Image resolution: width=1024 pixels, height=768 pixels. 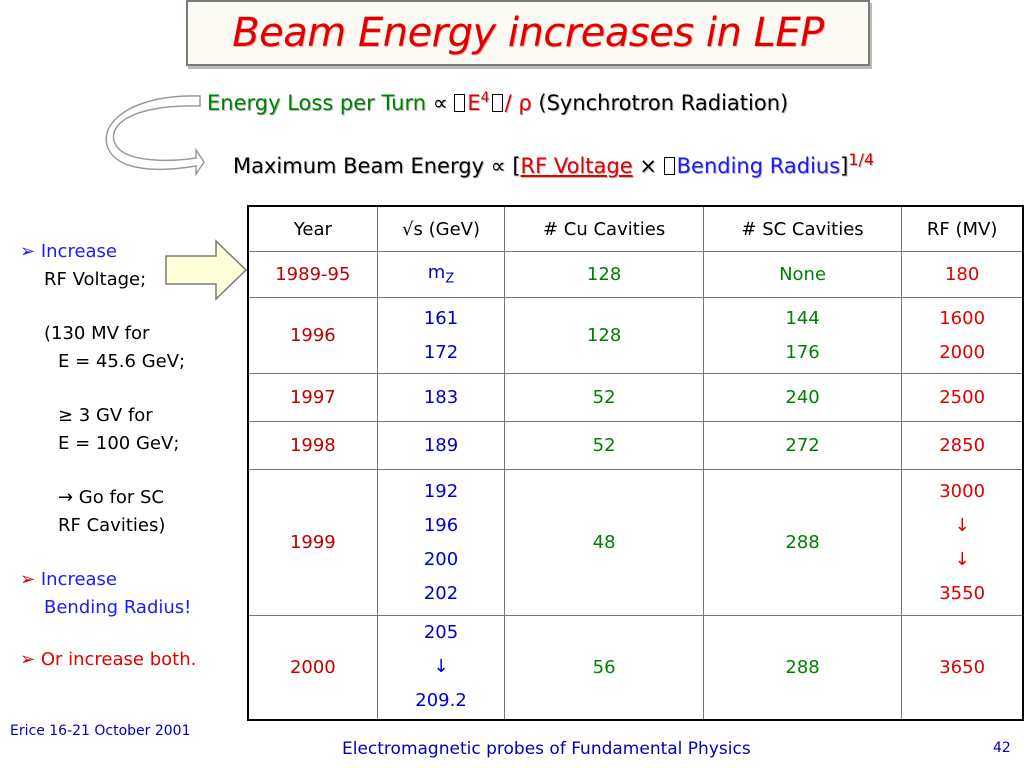 What do you see at coordinates (105, 415) in the screenshot?
I see `note-3gv: ≥ 3 GV for` at bounding box center [105, 415].